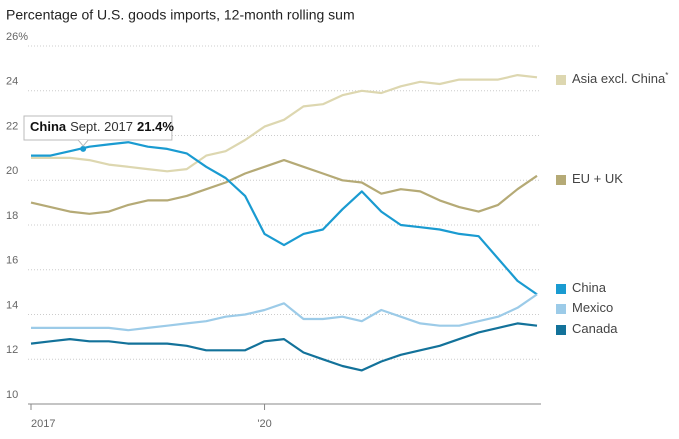 The width and height of the screenshot is (679, 439). I want to click on y-tick-label: 26%, so click(17, 37).